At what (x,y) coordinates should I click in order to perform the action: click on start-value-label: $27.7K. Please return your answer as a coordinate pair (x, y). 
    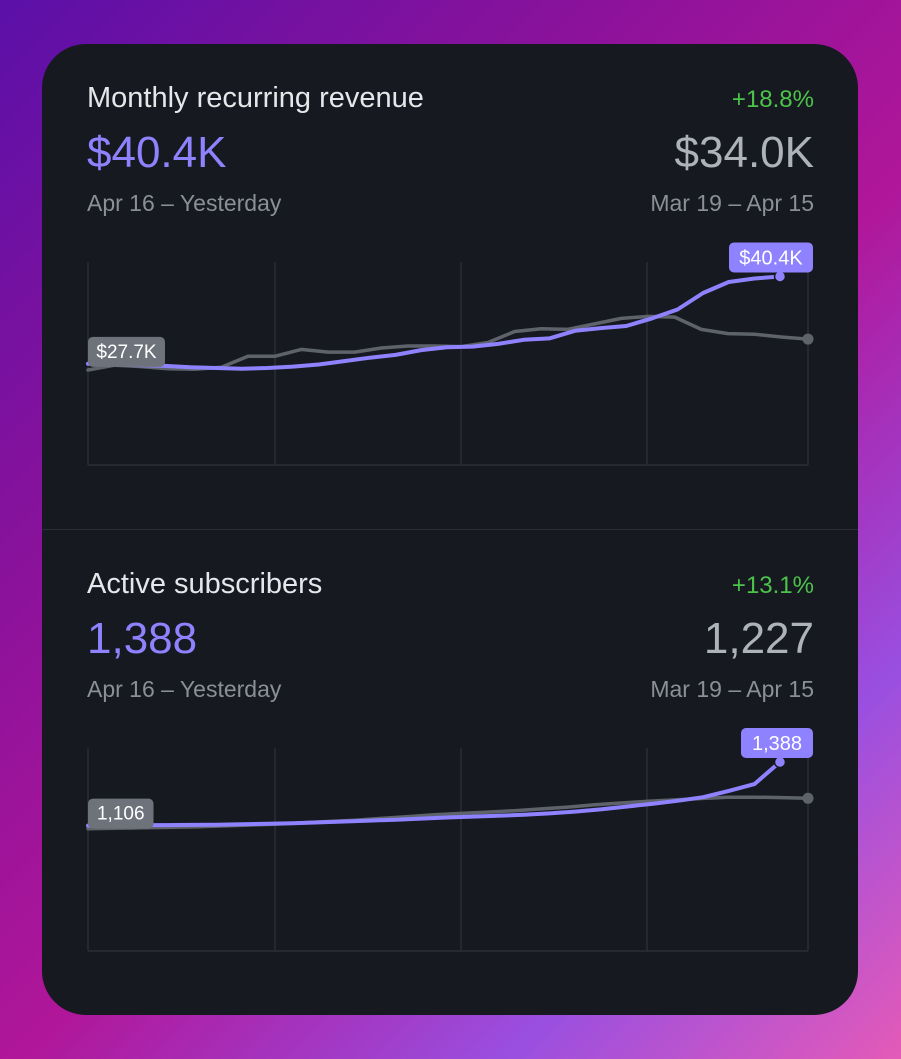
    Looking at the image, I should click on (126, 352).